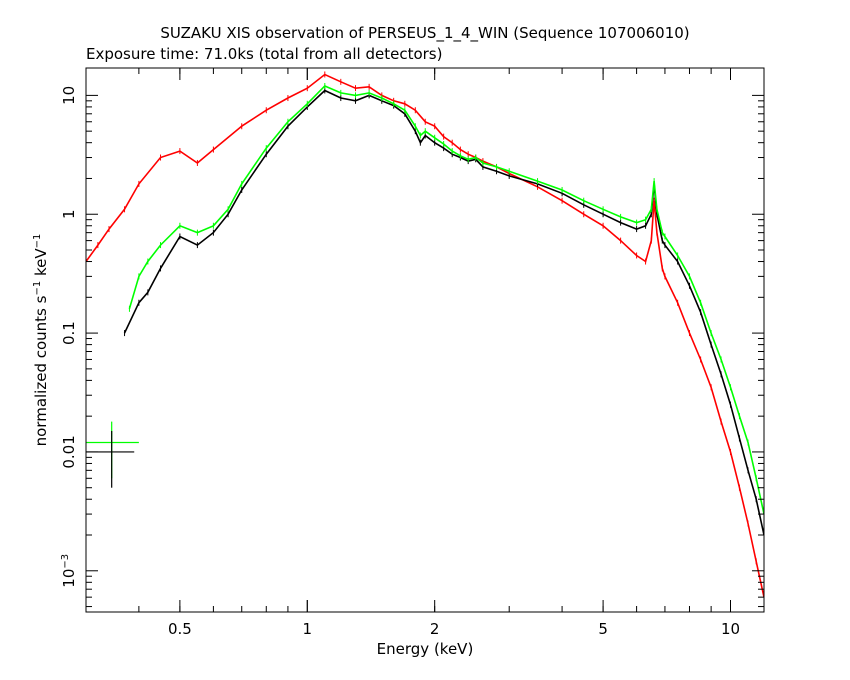 The width and height of the screenshot is (850, 680). Describe the element at coordinates (69, 333) in the screenshot. I see `y-tick-label: 0.1` at that location.